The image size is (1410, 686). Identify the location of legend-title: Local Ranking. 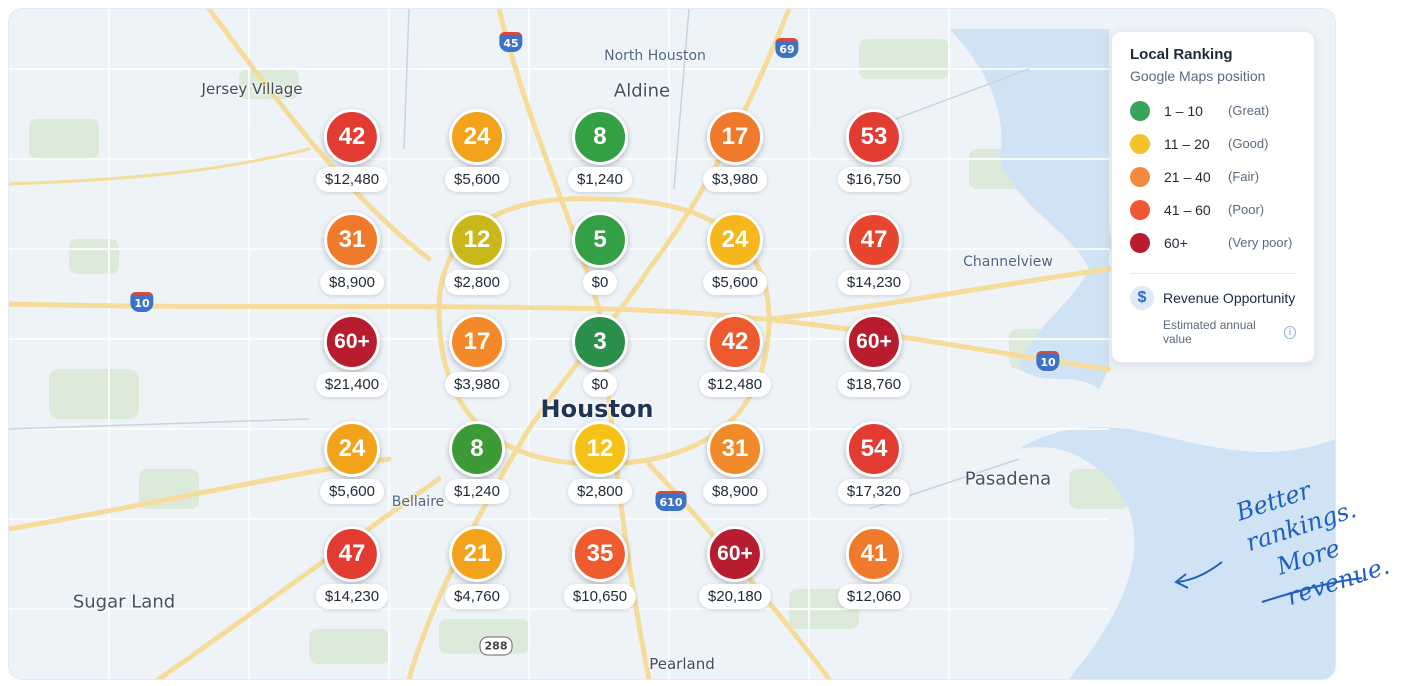
(1181, 54).